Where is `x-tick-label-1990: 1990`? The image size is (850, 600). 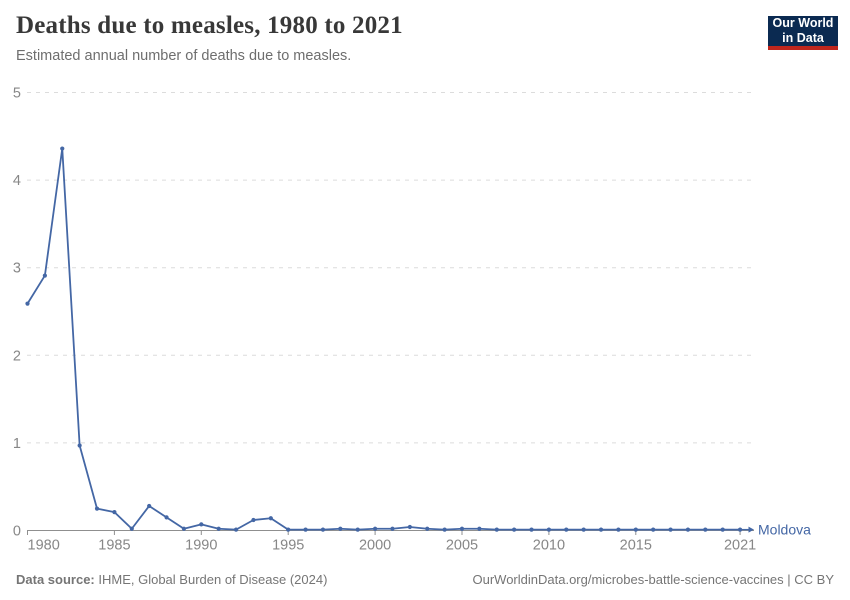
x-tick-label-1990: 1990 is located at coordinates (201, 546).